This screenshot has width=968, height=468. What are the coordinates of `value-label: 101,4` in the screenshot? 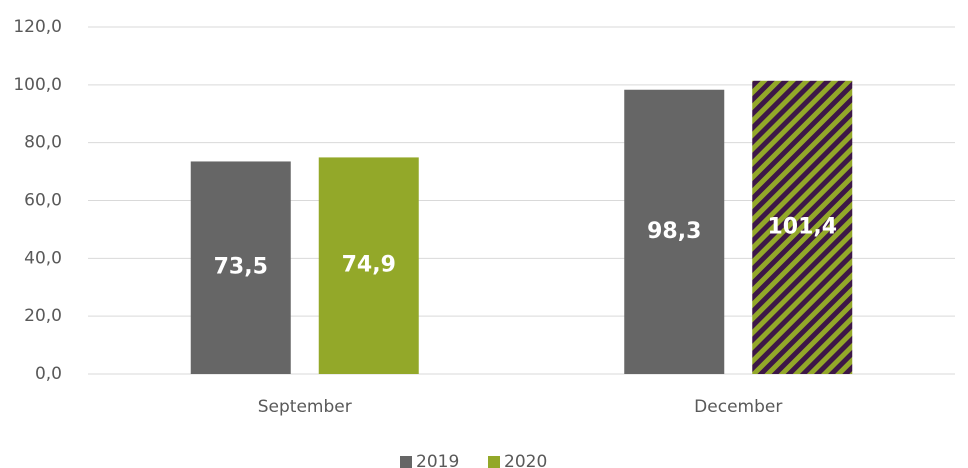 It's located at (802, 226).